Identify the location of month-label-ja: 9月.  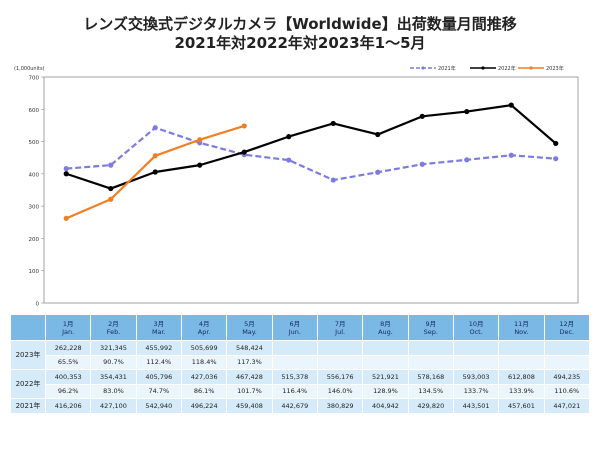
(431, 323).